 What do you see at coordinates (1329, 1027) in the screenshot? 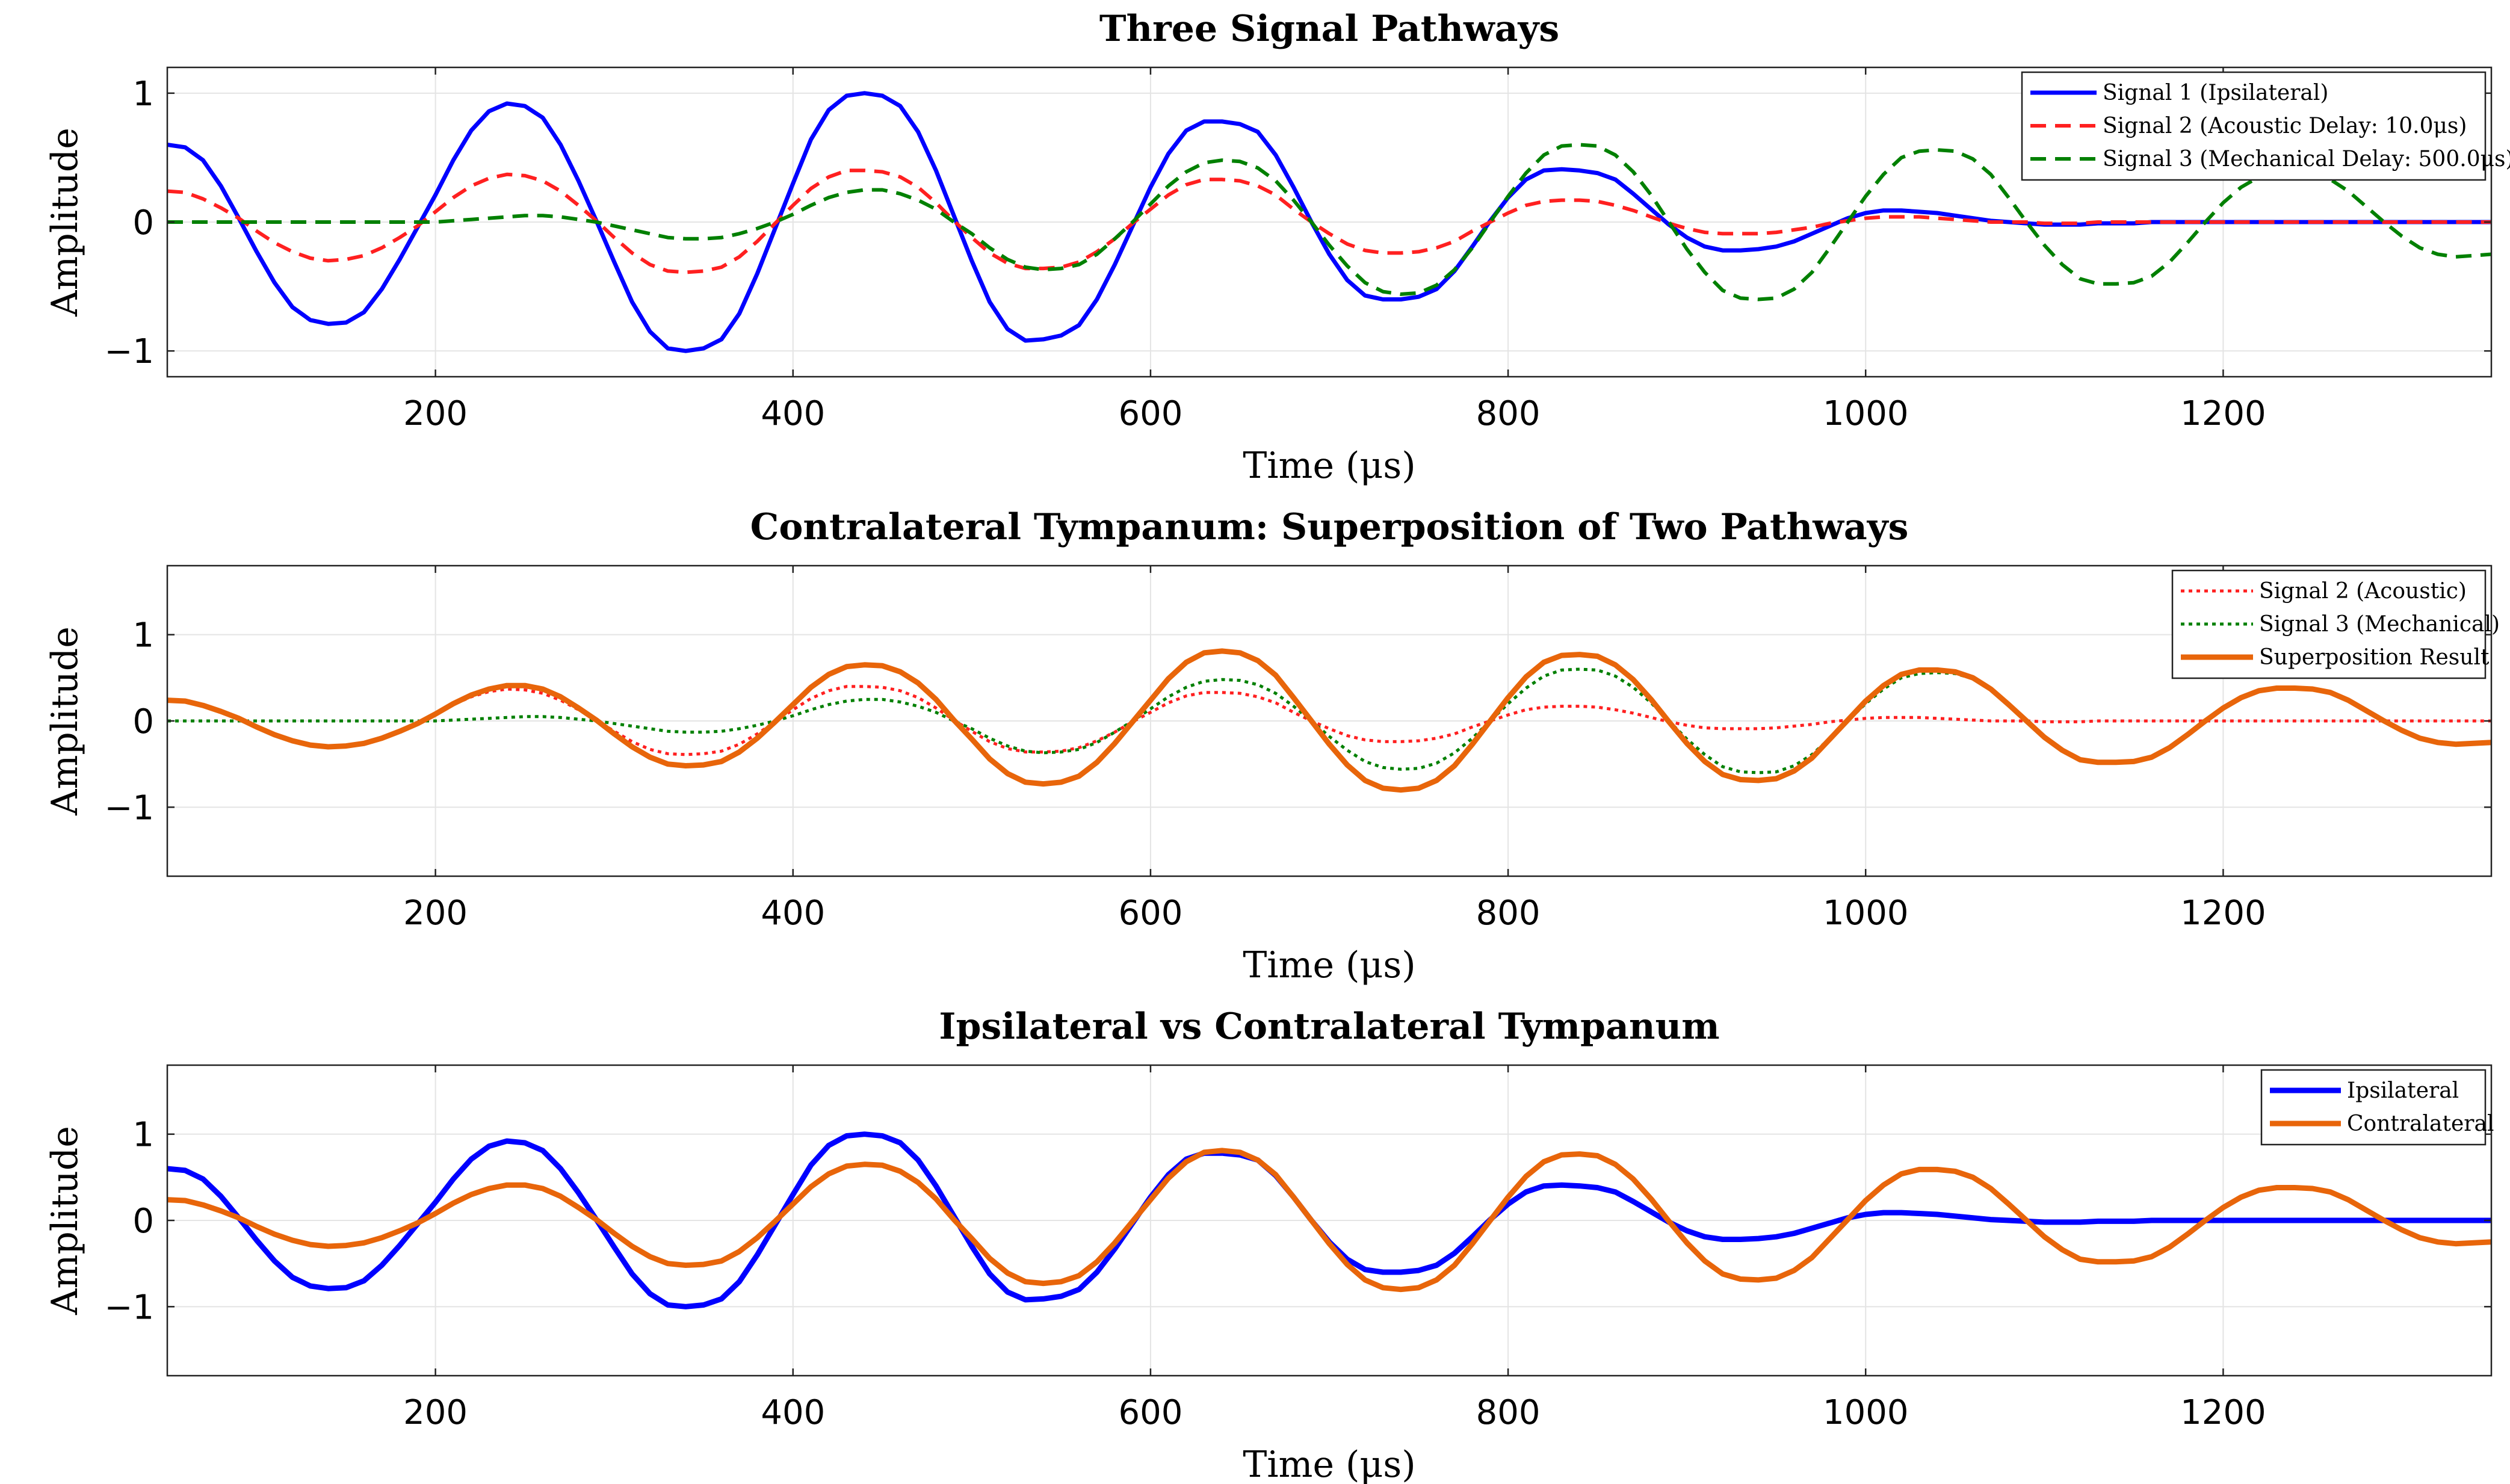
I see `chart-title: Ipsilateral vs Contralateral Tympanum` at bounding box center [1329, 1027].